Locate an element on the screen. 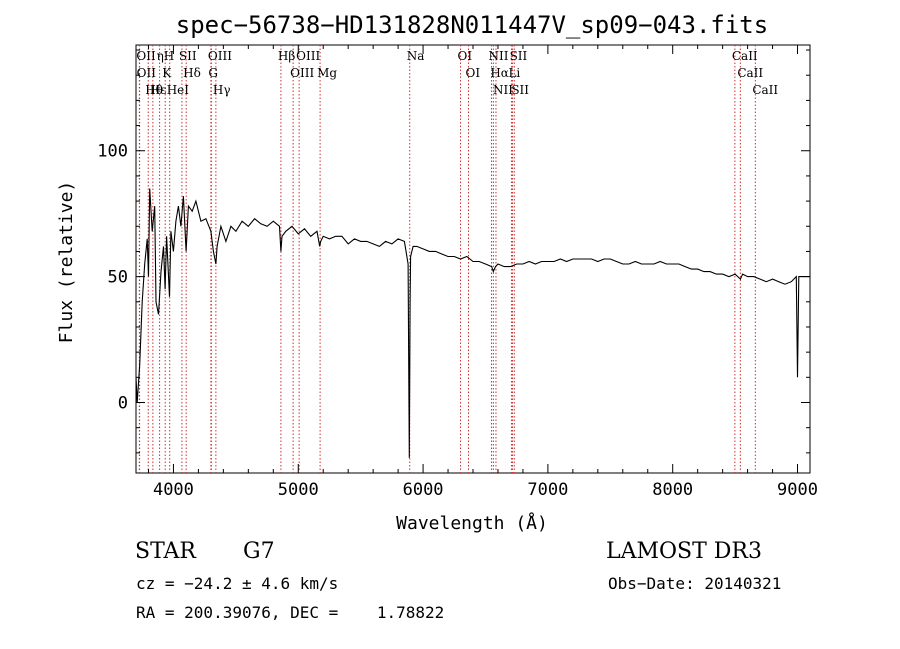 The width and height of the screenshot is (900, 649). y-tick-label: 50 is located at coordinates (118, 278).